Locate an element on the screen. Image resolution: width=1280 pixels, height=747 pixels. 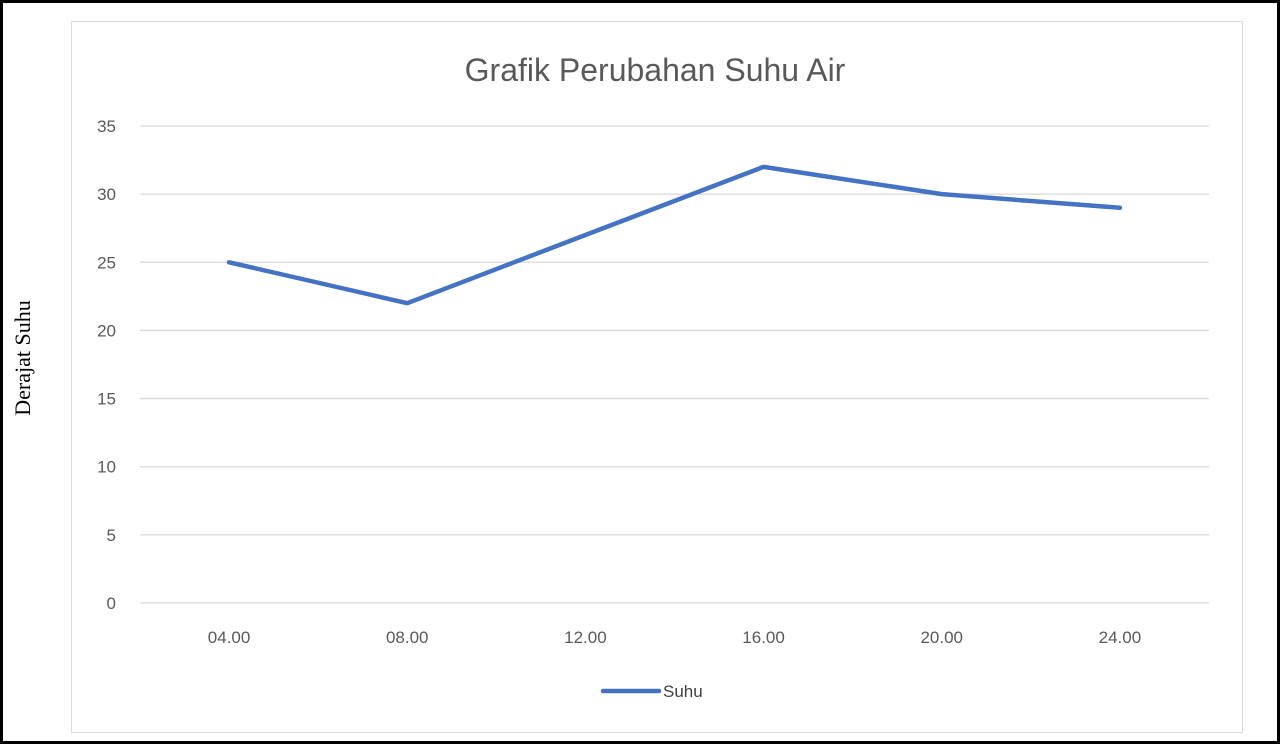
y-tick-labels: 0 5 10 15 20 25 30 35 is located at coordinates (106, 365).